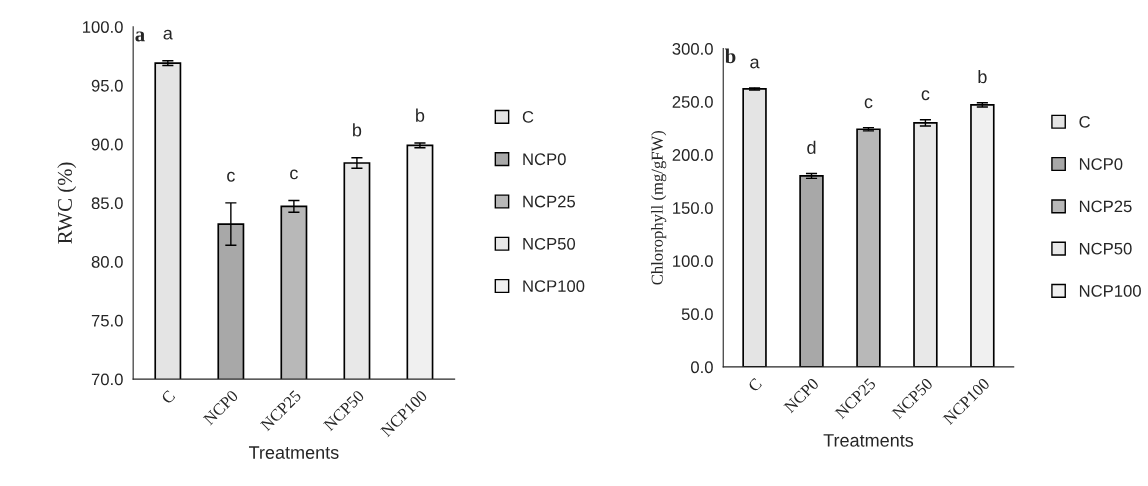  I want to click on y-tick-label: 0.0, so click(702, 367).